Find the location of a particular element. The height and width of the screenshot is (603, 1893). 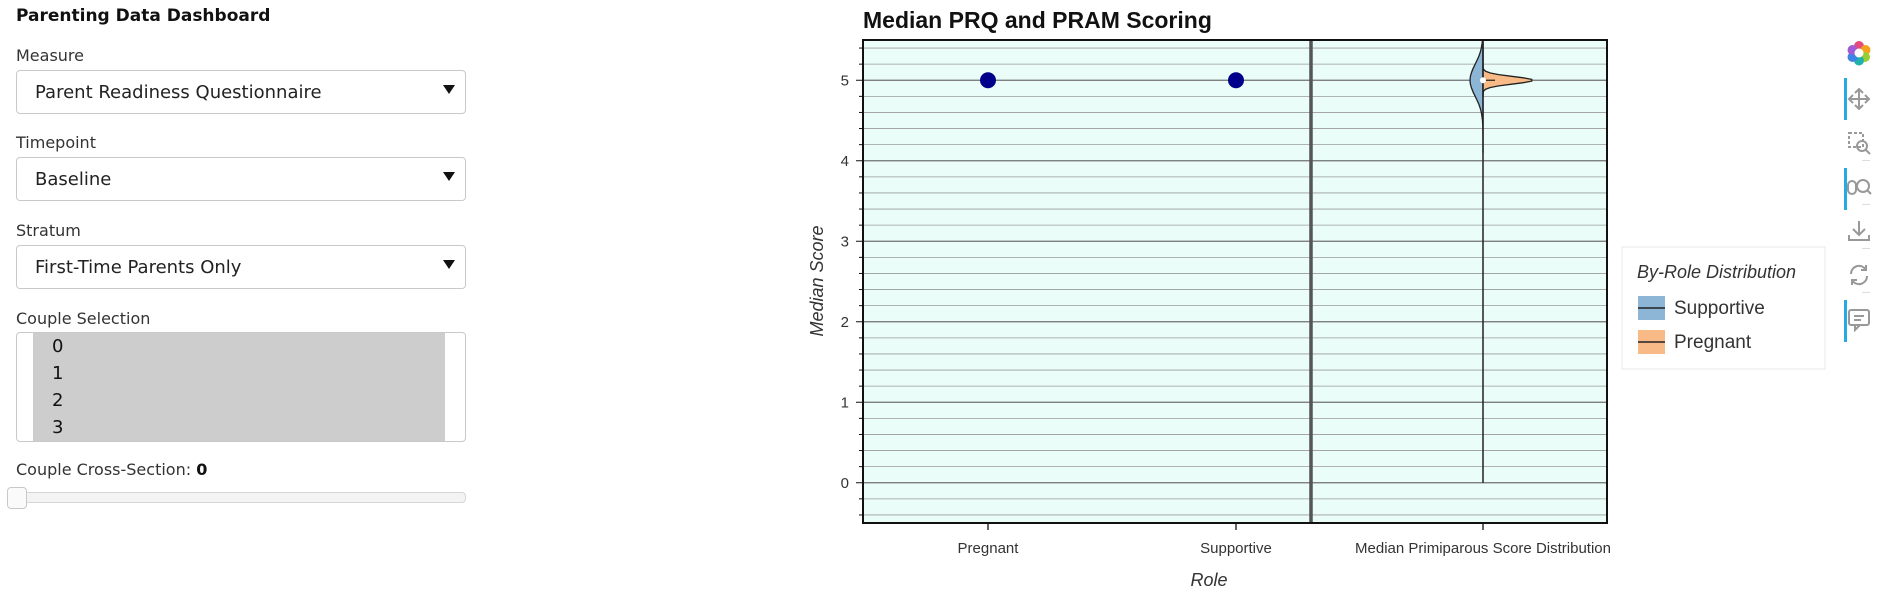

box-zoom-icon is located at coordinates (1859, 143).